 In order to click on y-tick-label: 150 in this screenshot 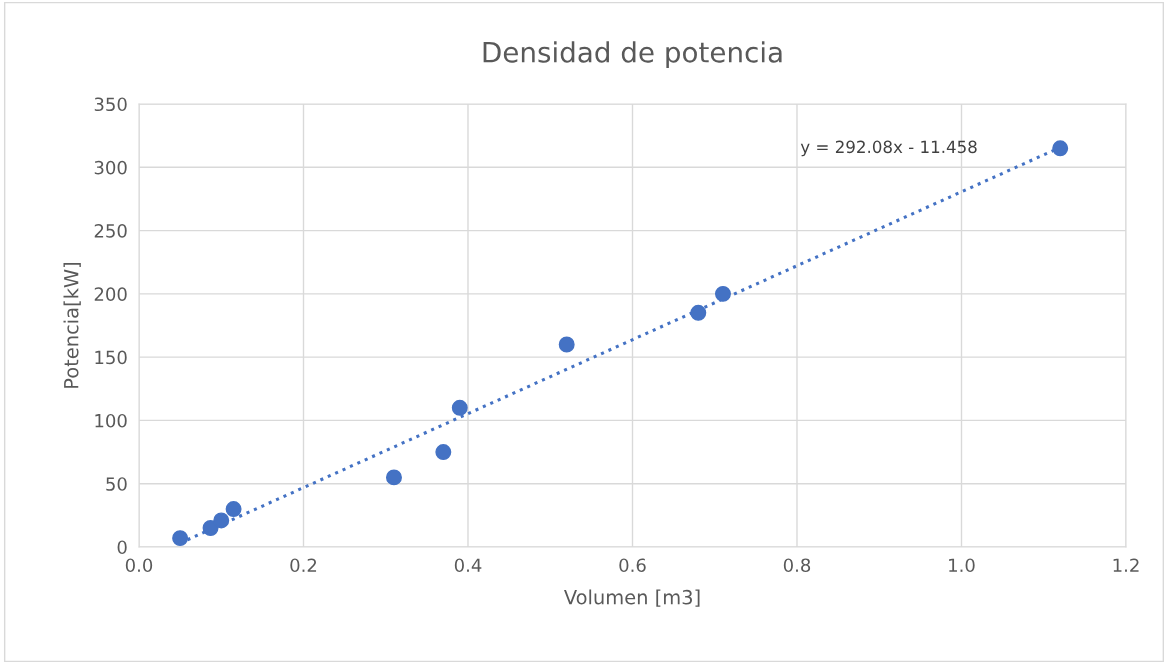, I will do `click(111, 357)`.